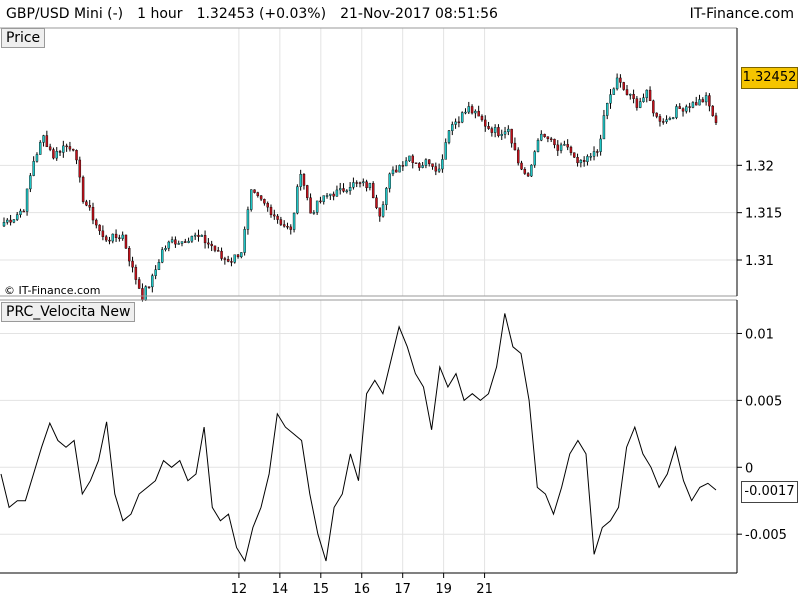 The width and height of the screenshot is (800, 600). I want to click on price-panel-label: Price, so click(23, 38).